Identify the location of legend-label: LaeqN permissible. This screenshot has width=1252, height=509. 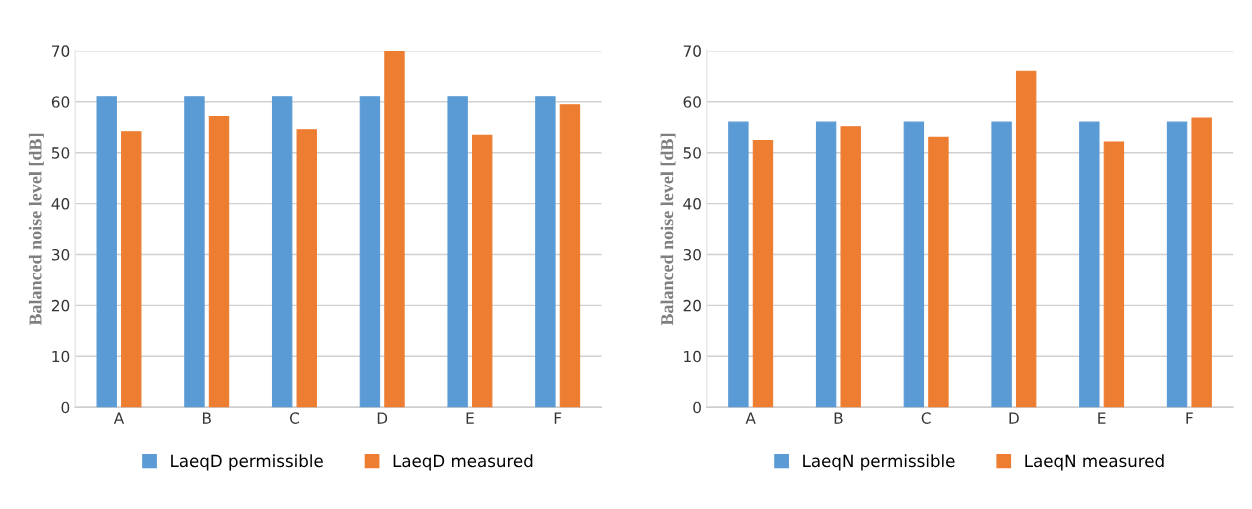
(879, 462).